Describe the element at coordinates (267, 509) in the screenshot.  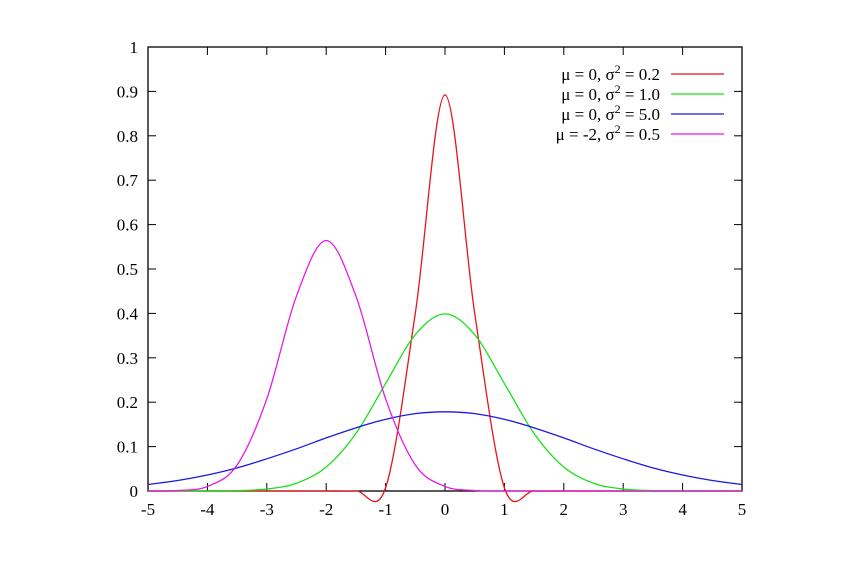
I see `x-tick-label: -3` at that location.